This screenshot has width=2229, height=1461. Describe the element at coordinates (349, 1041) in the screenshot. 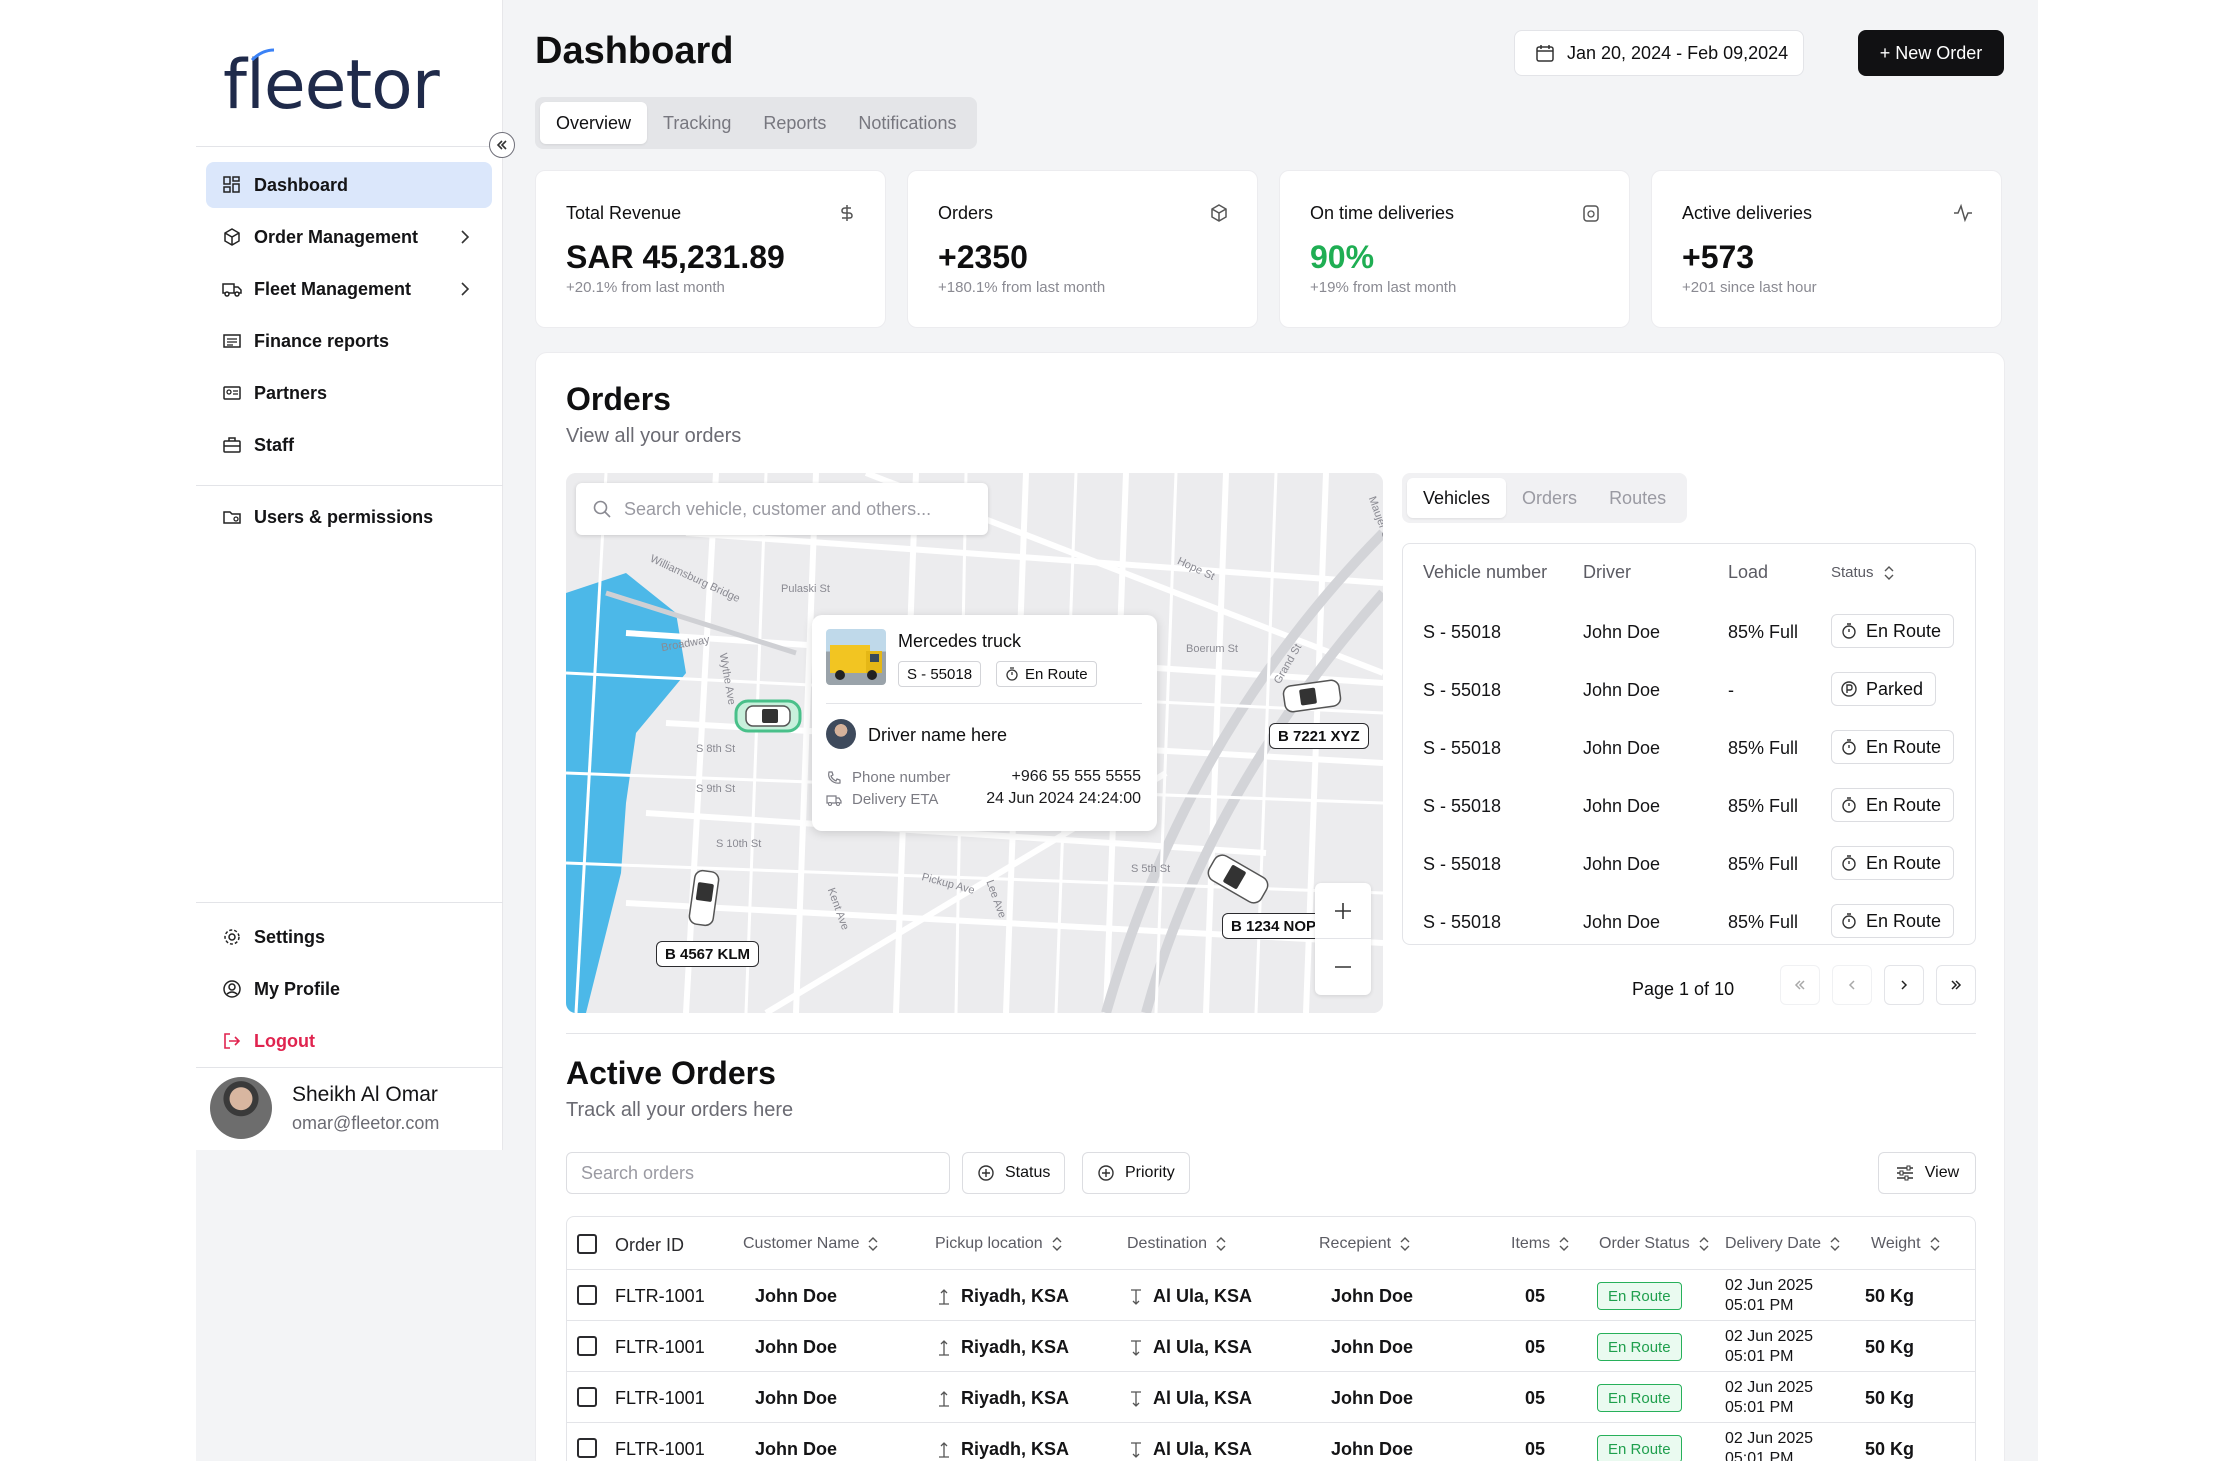

I see `sidebar-item-logout: Logout` at that location.